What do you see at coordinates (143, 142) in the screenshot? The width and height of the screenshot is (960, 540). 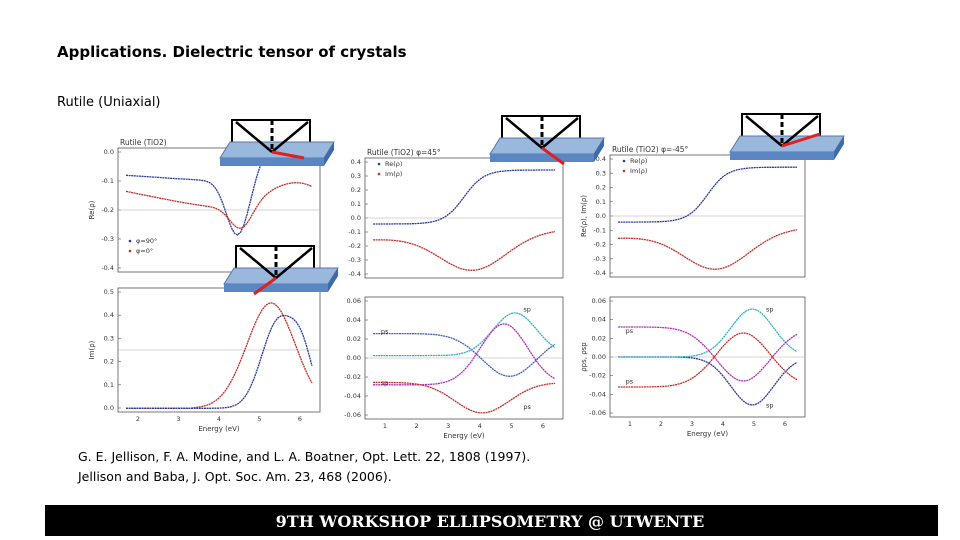 I see `plot-title: Rutile (TiO2)` at bounding box center [143, 142].